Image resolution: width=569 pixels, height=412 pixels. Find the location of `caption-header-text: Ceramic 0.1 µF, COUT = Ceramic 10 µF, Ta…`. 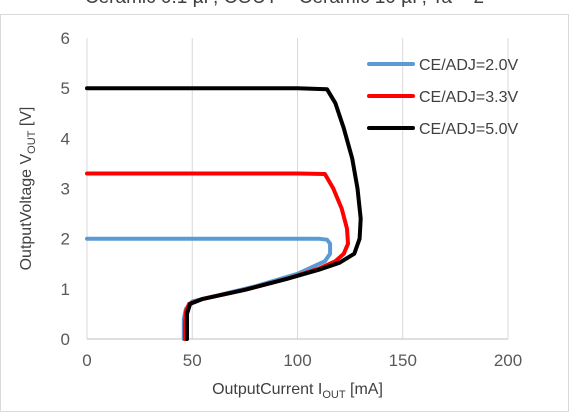

caption-header-text: Ceramic 0.1 µF, COUT = Ceramic 10 µF, Ta… is located at coordinates (284, 8).